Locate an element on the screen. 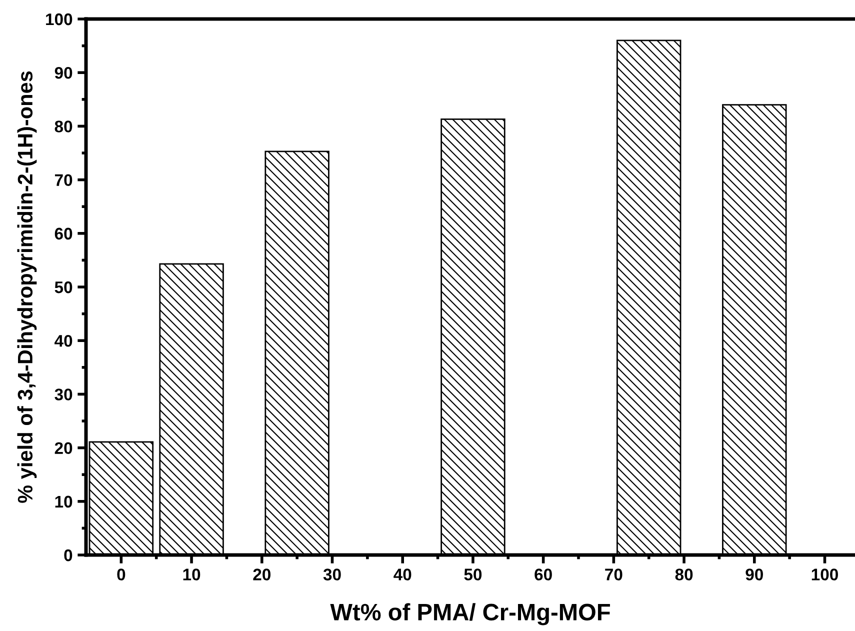 The image size is (855, 631). x-tick-label: 50 is located at coordinates (473, 574).